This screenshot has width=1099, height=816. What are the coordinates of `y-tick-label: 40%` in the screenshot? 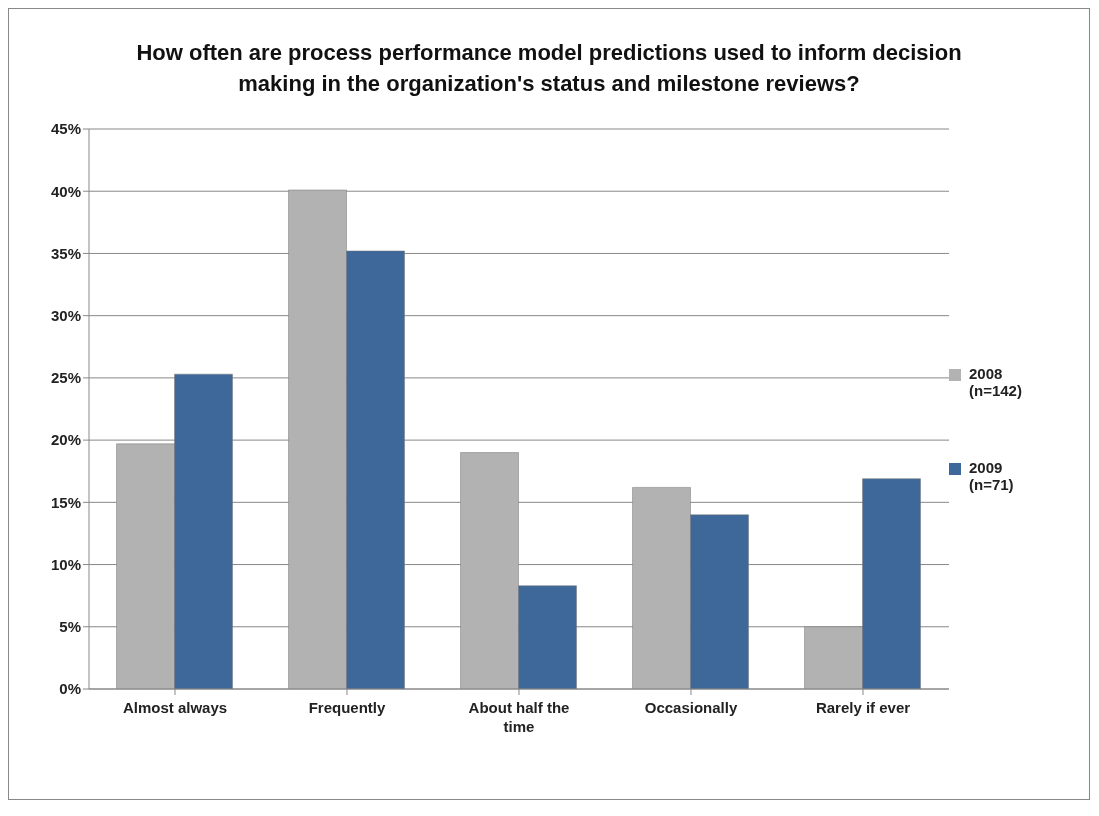 It's located at (65, 191).